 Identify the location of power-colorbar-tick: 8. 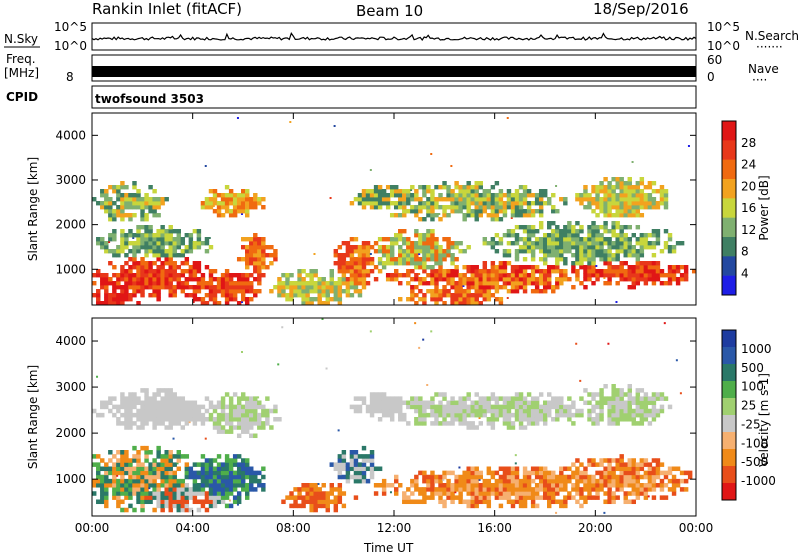
(745, 252).